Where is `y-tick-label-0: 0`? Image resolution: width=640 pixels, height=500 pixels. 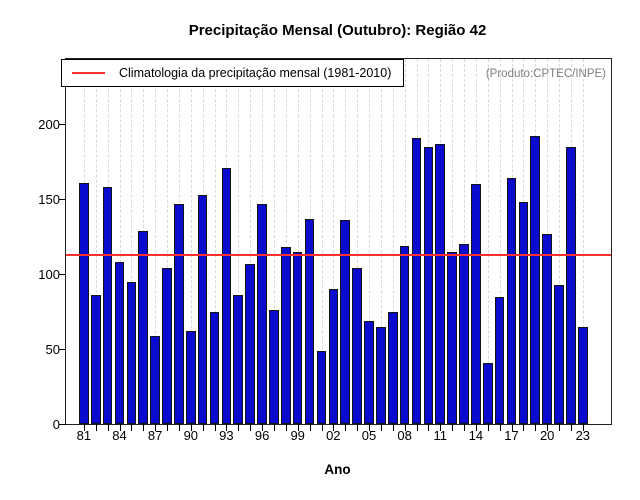
y-tick-label-0: 0 is located at coordinates (56, 424).